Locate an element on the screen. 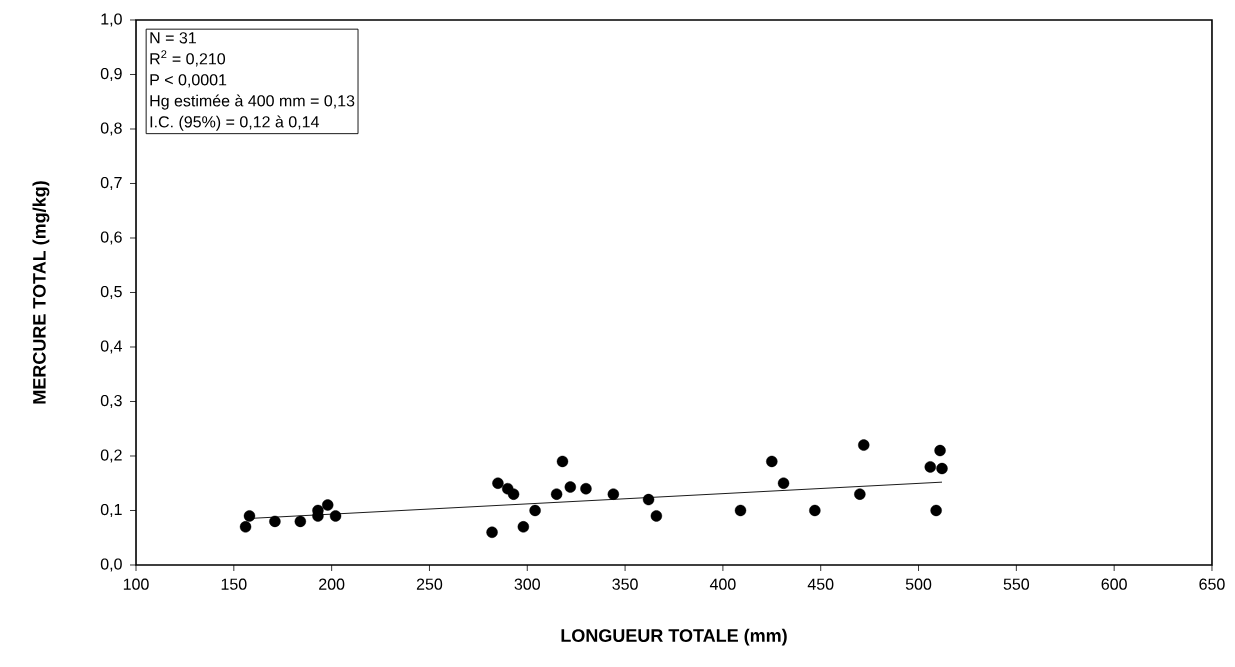 This screenshot has height=667, width=1235. x-tick-label: 150 is located at coordinates (234, 584).